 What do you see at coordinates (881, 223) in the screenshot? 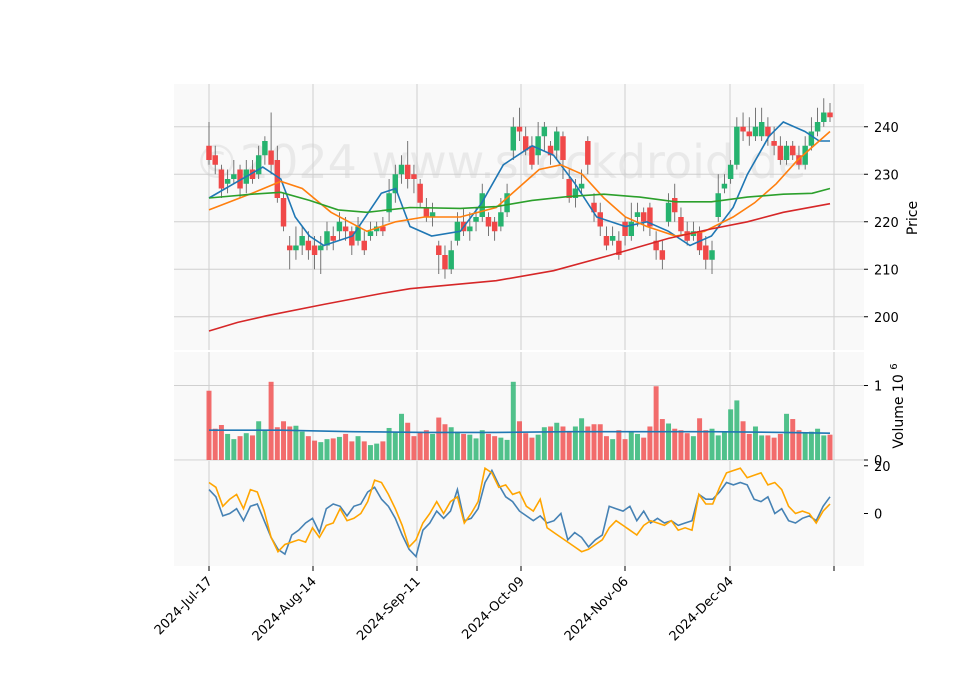
I see `price-y-ticks: 200 210 220 230 240` at bounding box center [881, 223].